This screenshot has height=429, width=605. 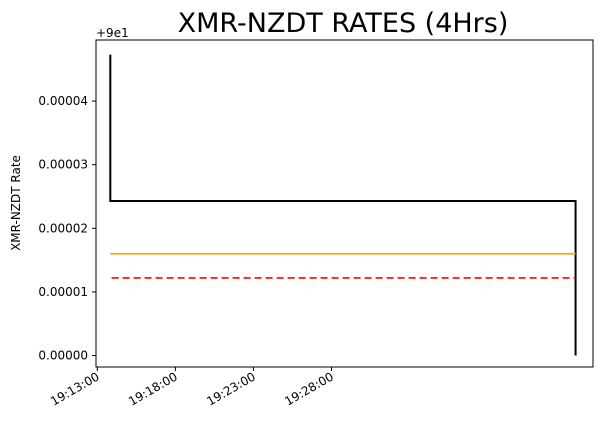 I want to click on x-tick-layer: 19:13:00 19:18:00 19:23:00 19:28:00, so click(x=192, y=388).